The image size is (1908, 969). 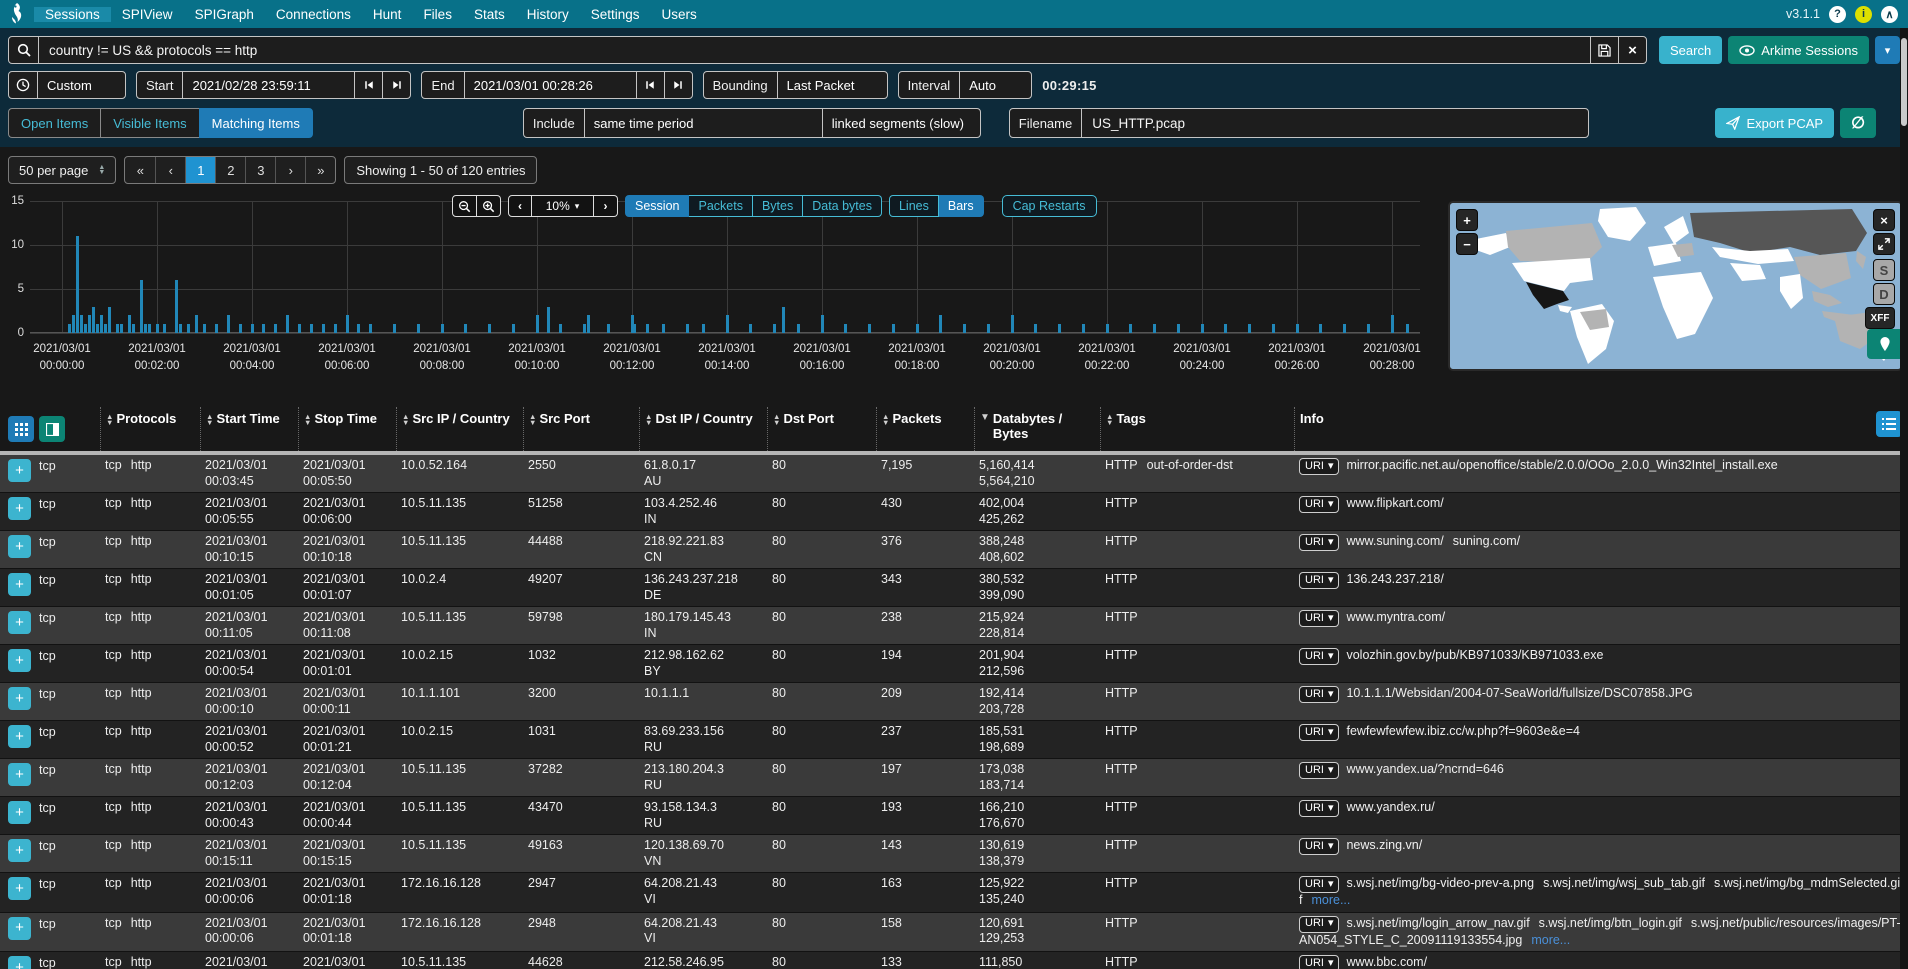 What do you see at coordinates (649, 85) in the screenshot?
I see `end-skip-back-button` at bounding box center [649, 85].